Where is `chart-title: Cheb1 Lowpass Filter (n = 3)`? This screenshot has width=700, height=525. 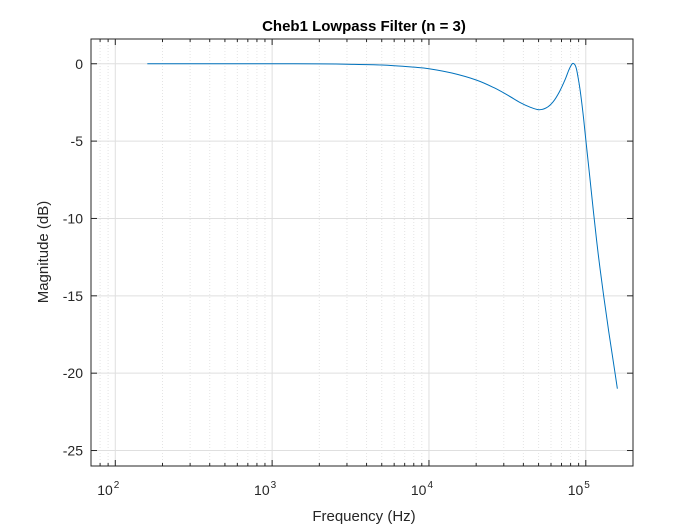
chart-title: Cheb1 Lowpass Filter (n = 3) is located at coordinates (364, 26).